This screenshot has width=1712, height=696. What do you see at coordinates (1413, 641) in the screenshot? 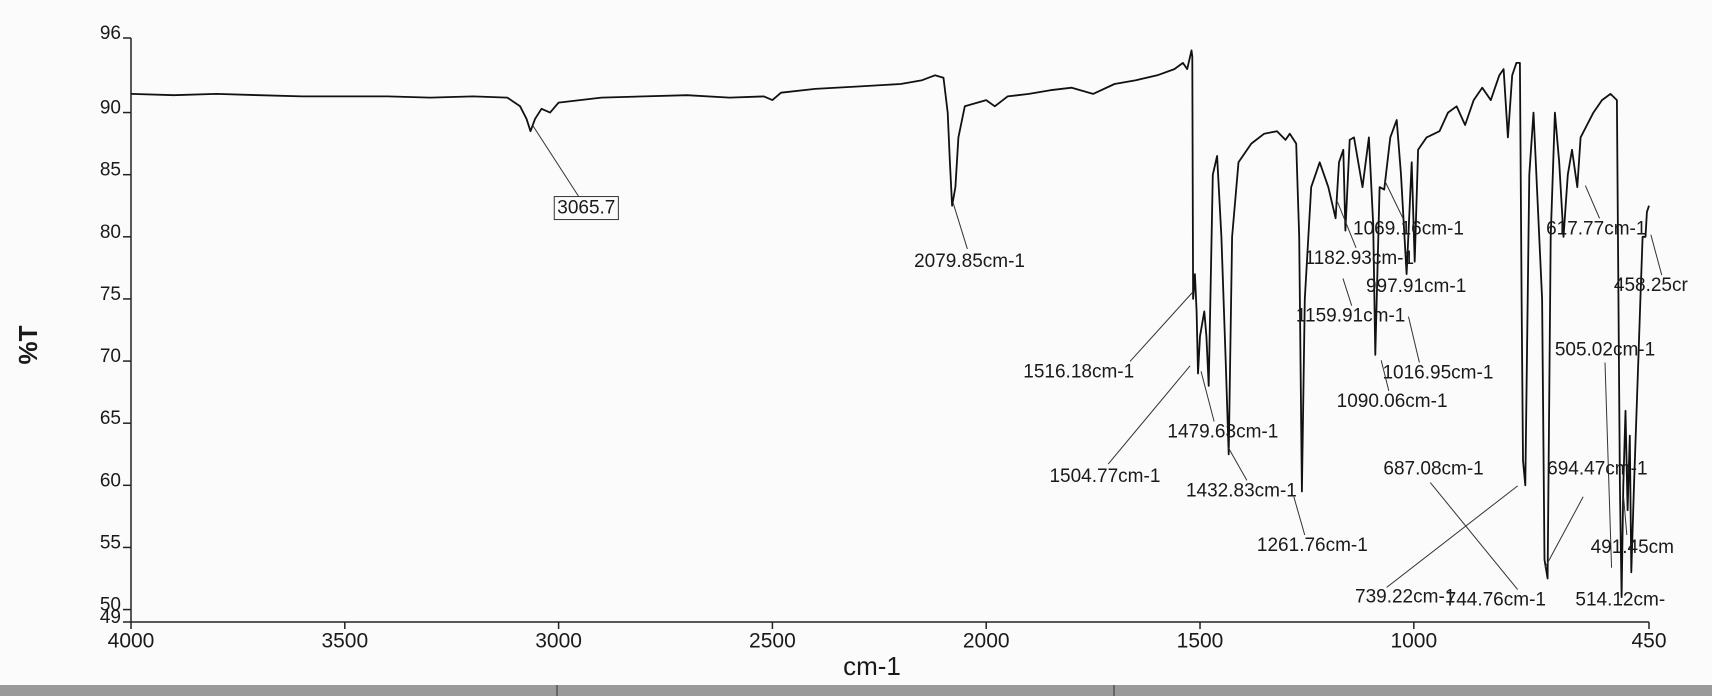
I see `x-tick-label: 1000` at bounding box center [1413, 641].